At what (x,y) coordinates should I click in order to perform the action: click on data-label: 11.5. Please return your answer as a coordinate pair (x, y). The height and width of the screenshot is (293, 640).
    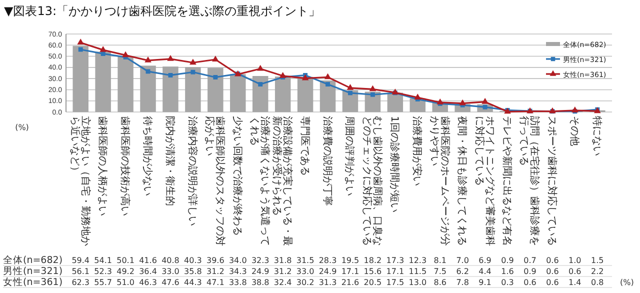
    Looking at the image, I should click on (417, 271).